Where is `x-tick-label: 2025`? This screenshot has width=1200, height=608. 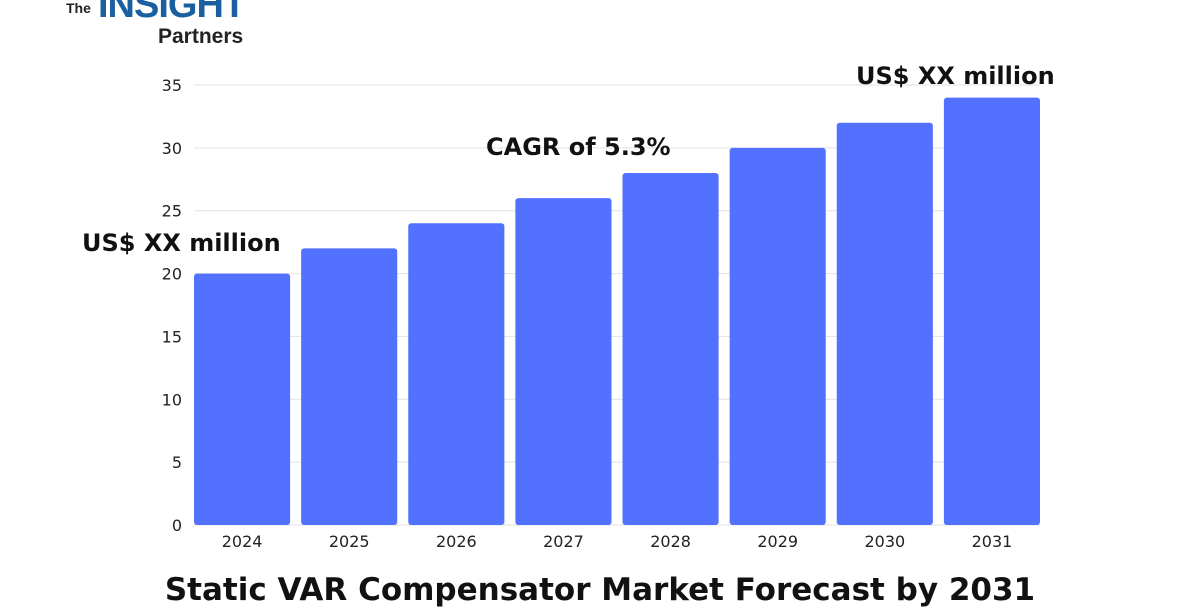
x-tick-label: 2025 is located at coordinates (349, 541).